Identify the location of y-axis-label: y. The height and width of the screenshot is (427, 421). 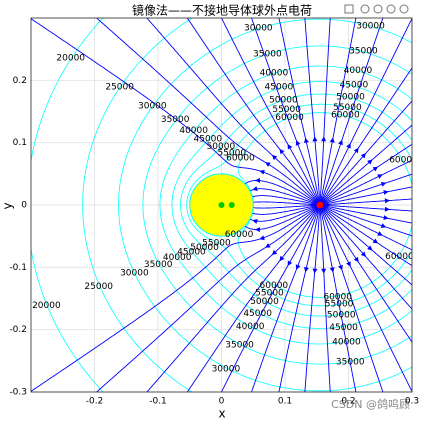
(8, 205).